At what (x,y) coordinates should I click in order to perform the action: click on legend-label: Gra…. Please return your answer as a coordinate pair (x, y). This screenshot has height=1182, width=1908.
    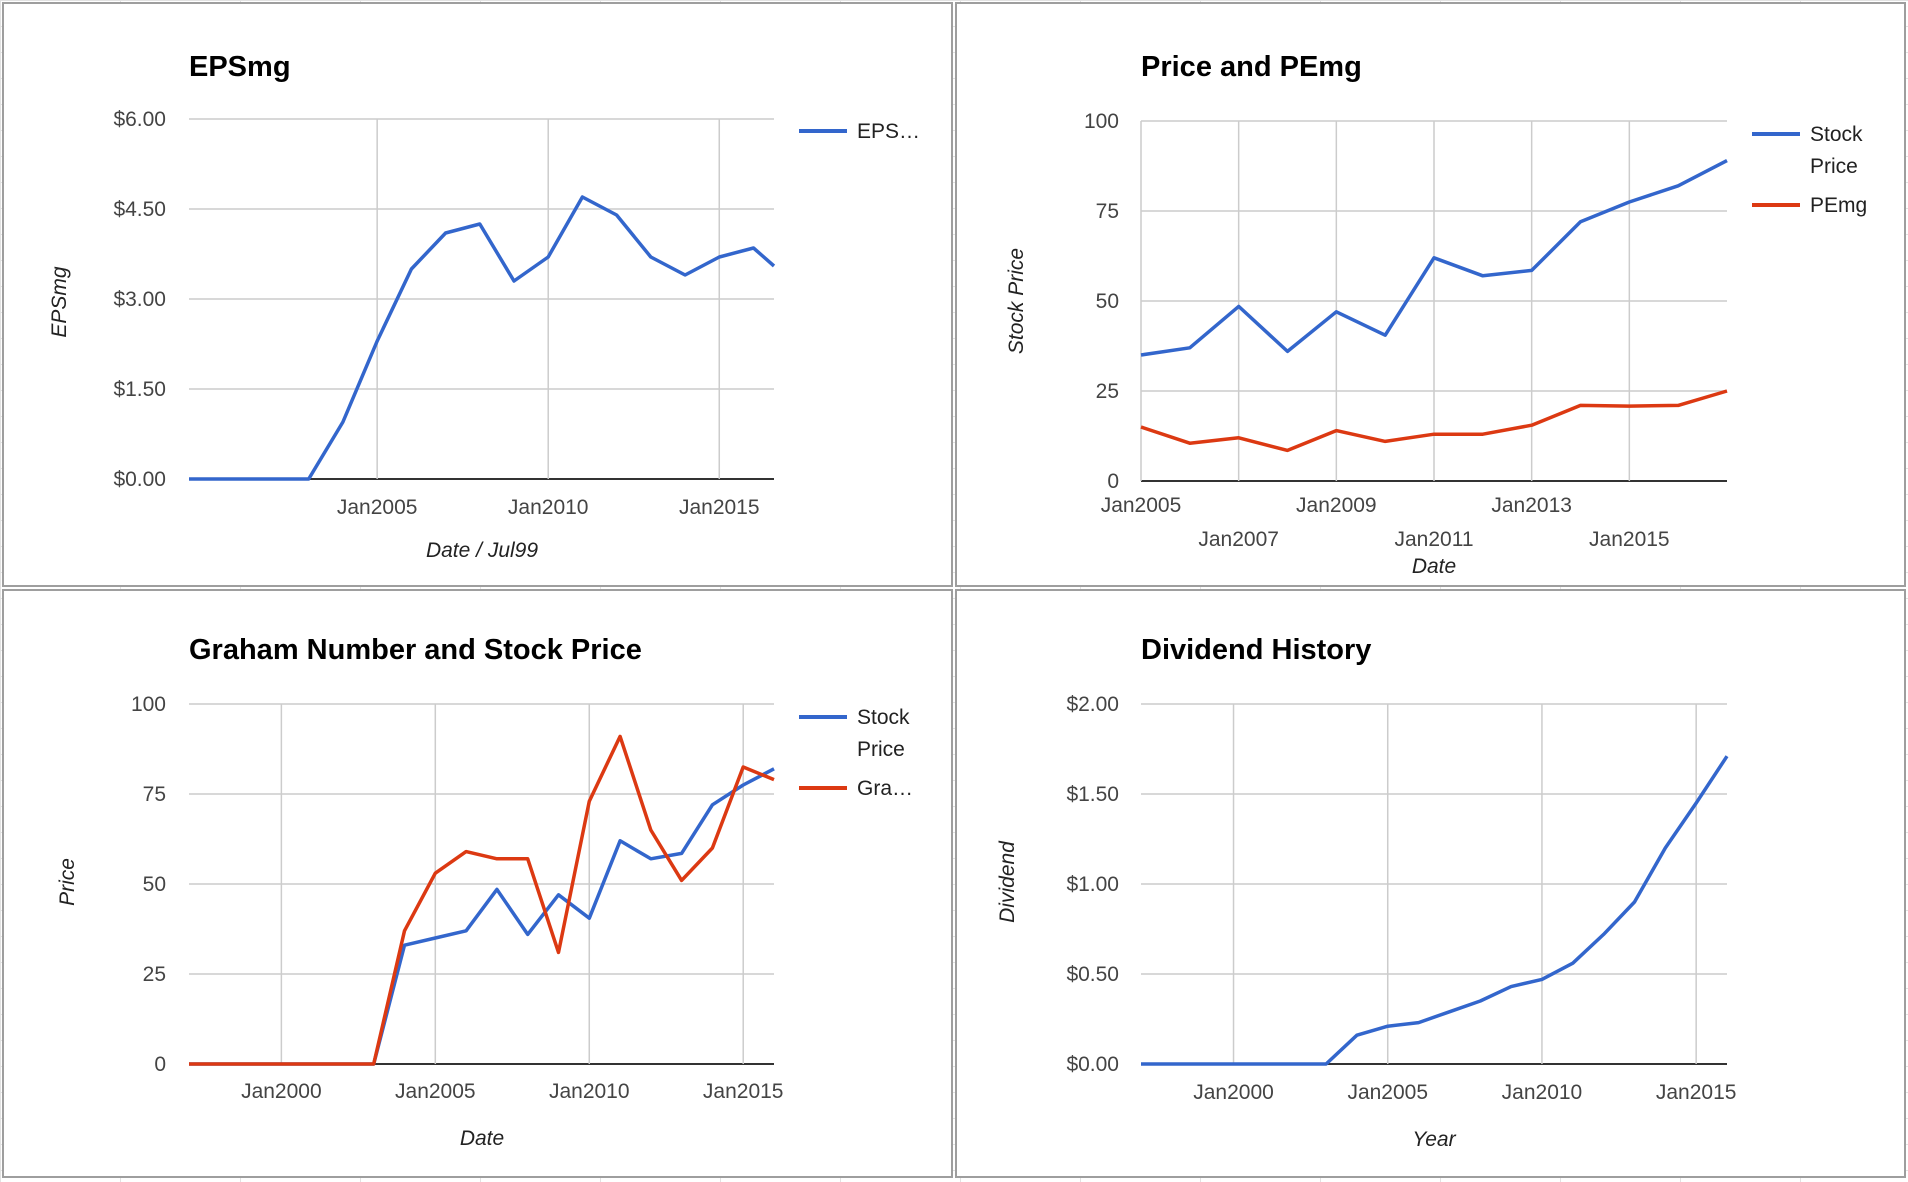
    Looking at the image, I should click on (885, 788).